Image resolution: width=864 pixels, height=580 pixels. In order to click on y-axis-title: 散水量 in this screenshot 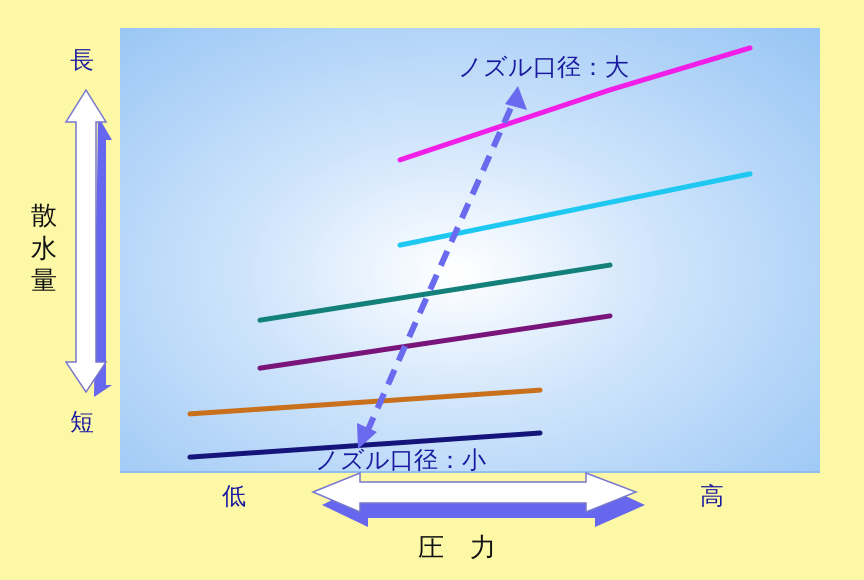, I will do `click(44, 249)`.